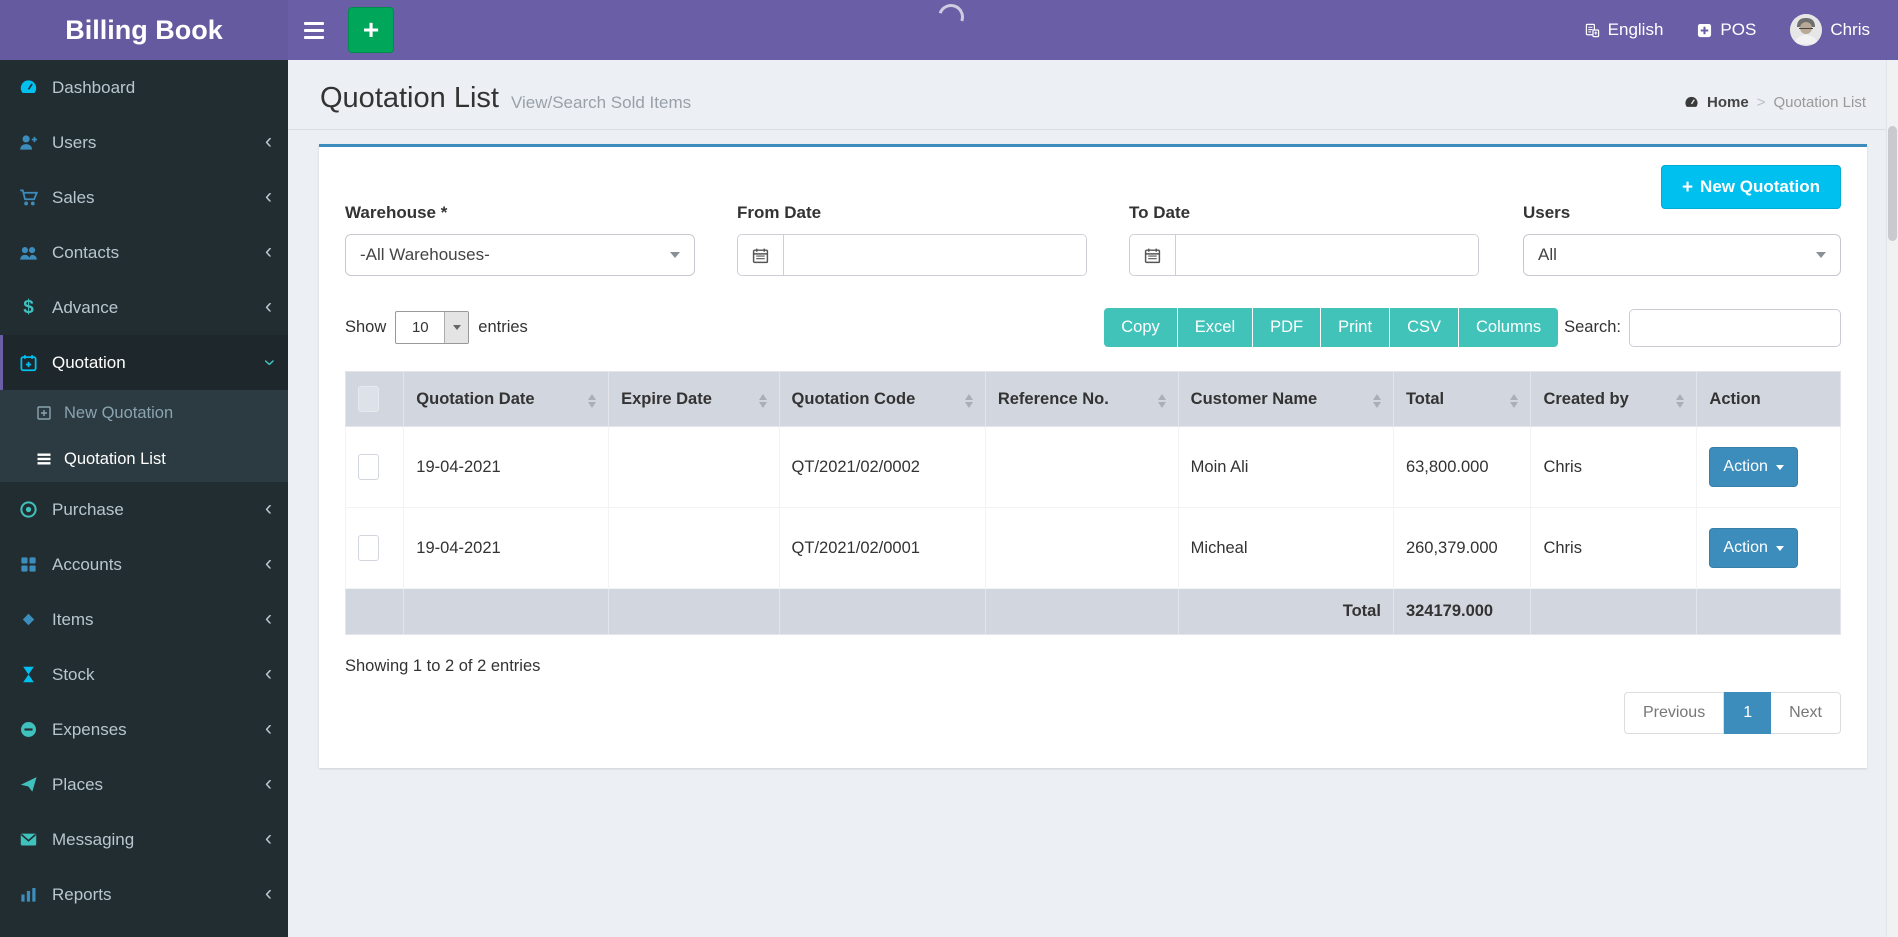 Image resolution: width=1898 pixels, height=937 pixels. Describe the element at coordinates (1726, 30) in the screenshot. I see `pos-button: POS` at that location.